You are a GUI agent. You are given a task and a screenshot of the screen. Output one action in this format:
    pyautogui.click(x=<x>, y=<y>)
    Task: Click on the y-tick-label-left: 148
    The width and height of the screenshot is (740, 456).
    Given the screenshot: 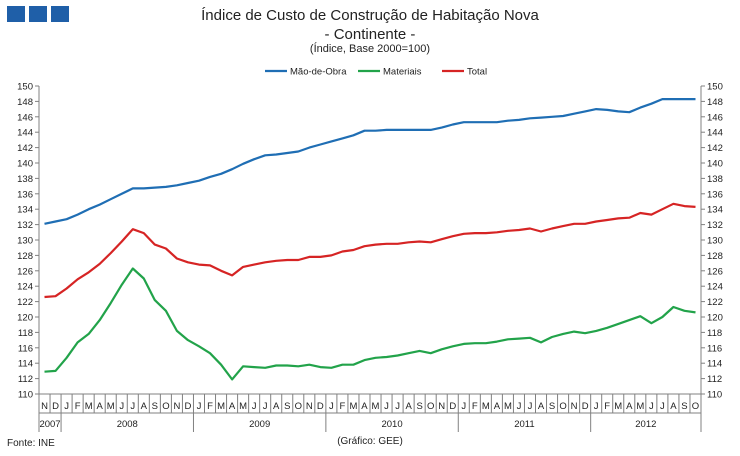 What is the action you would take?
    pyautogui.click(x=25, y=102)
    